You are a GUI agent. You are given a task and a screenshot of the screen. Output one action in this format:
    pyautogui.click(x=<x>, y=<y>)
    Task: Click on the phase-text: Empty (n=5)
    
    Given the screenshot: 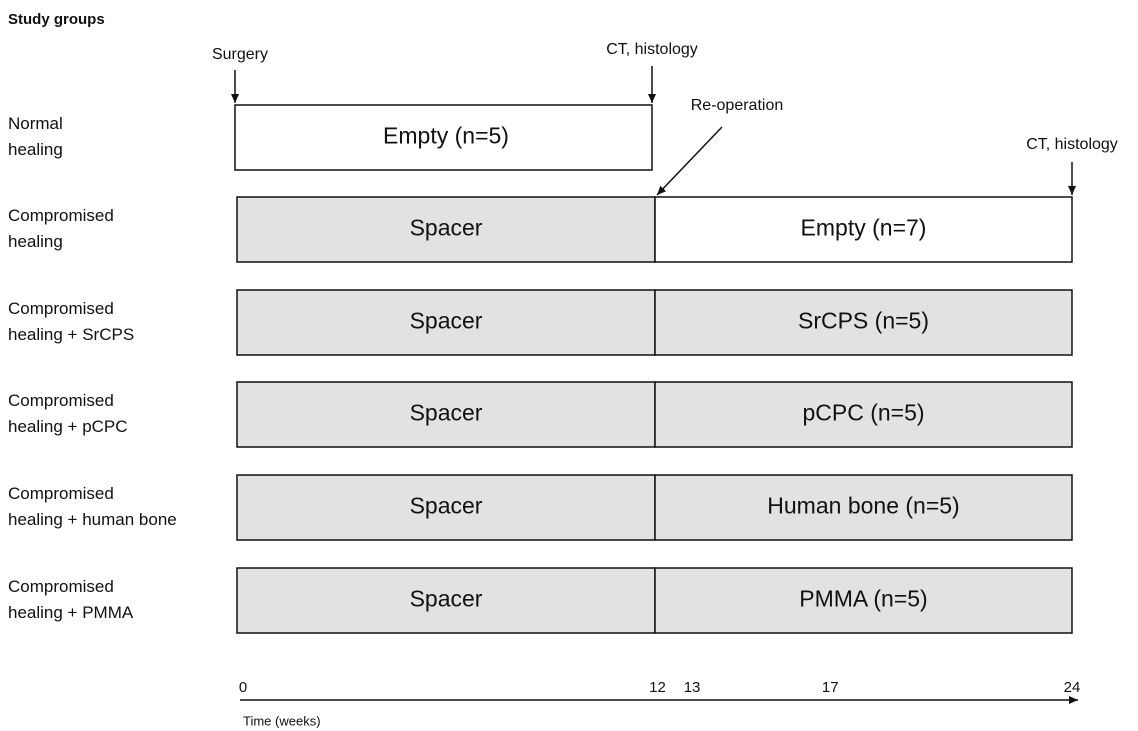 What is the action you would take?
    pyautogui.click(x=446, y=136)
    